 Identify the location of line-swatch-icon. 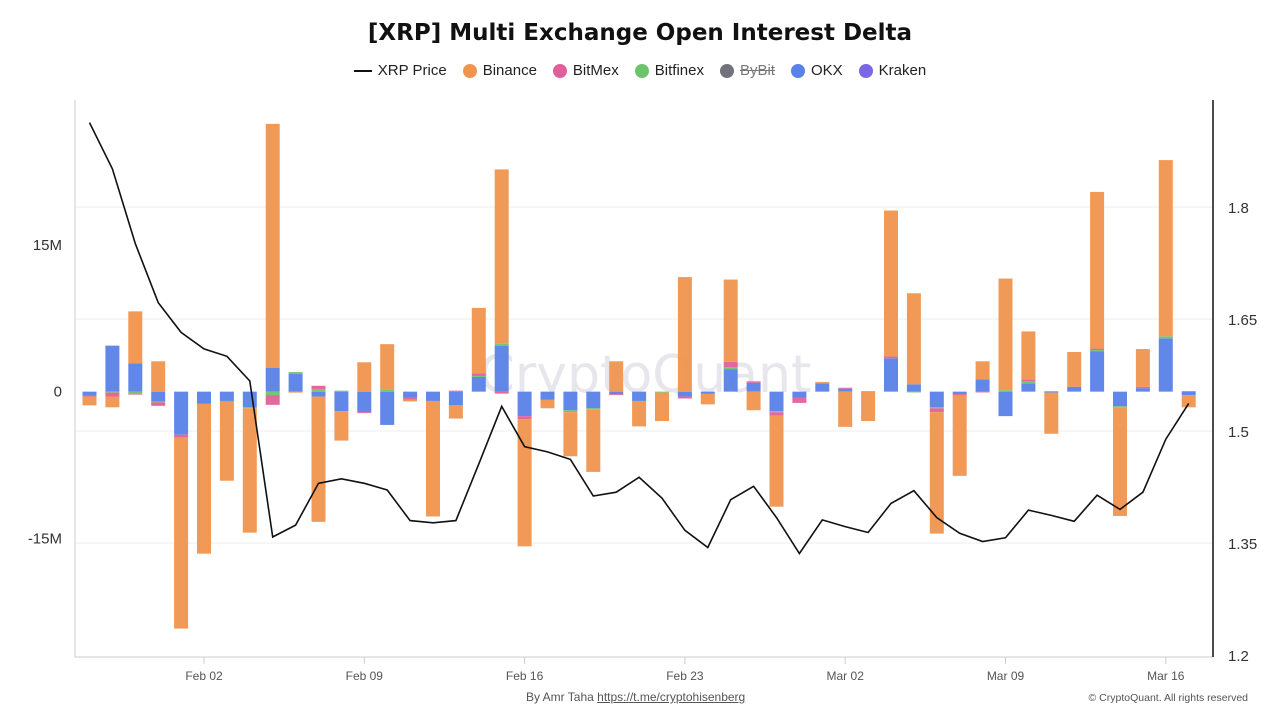
(362, 70).